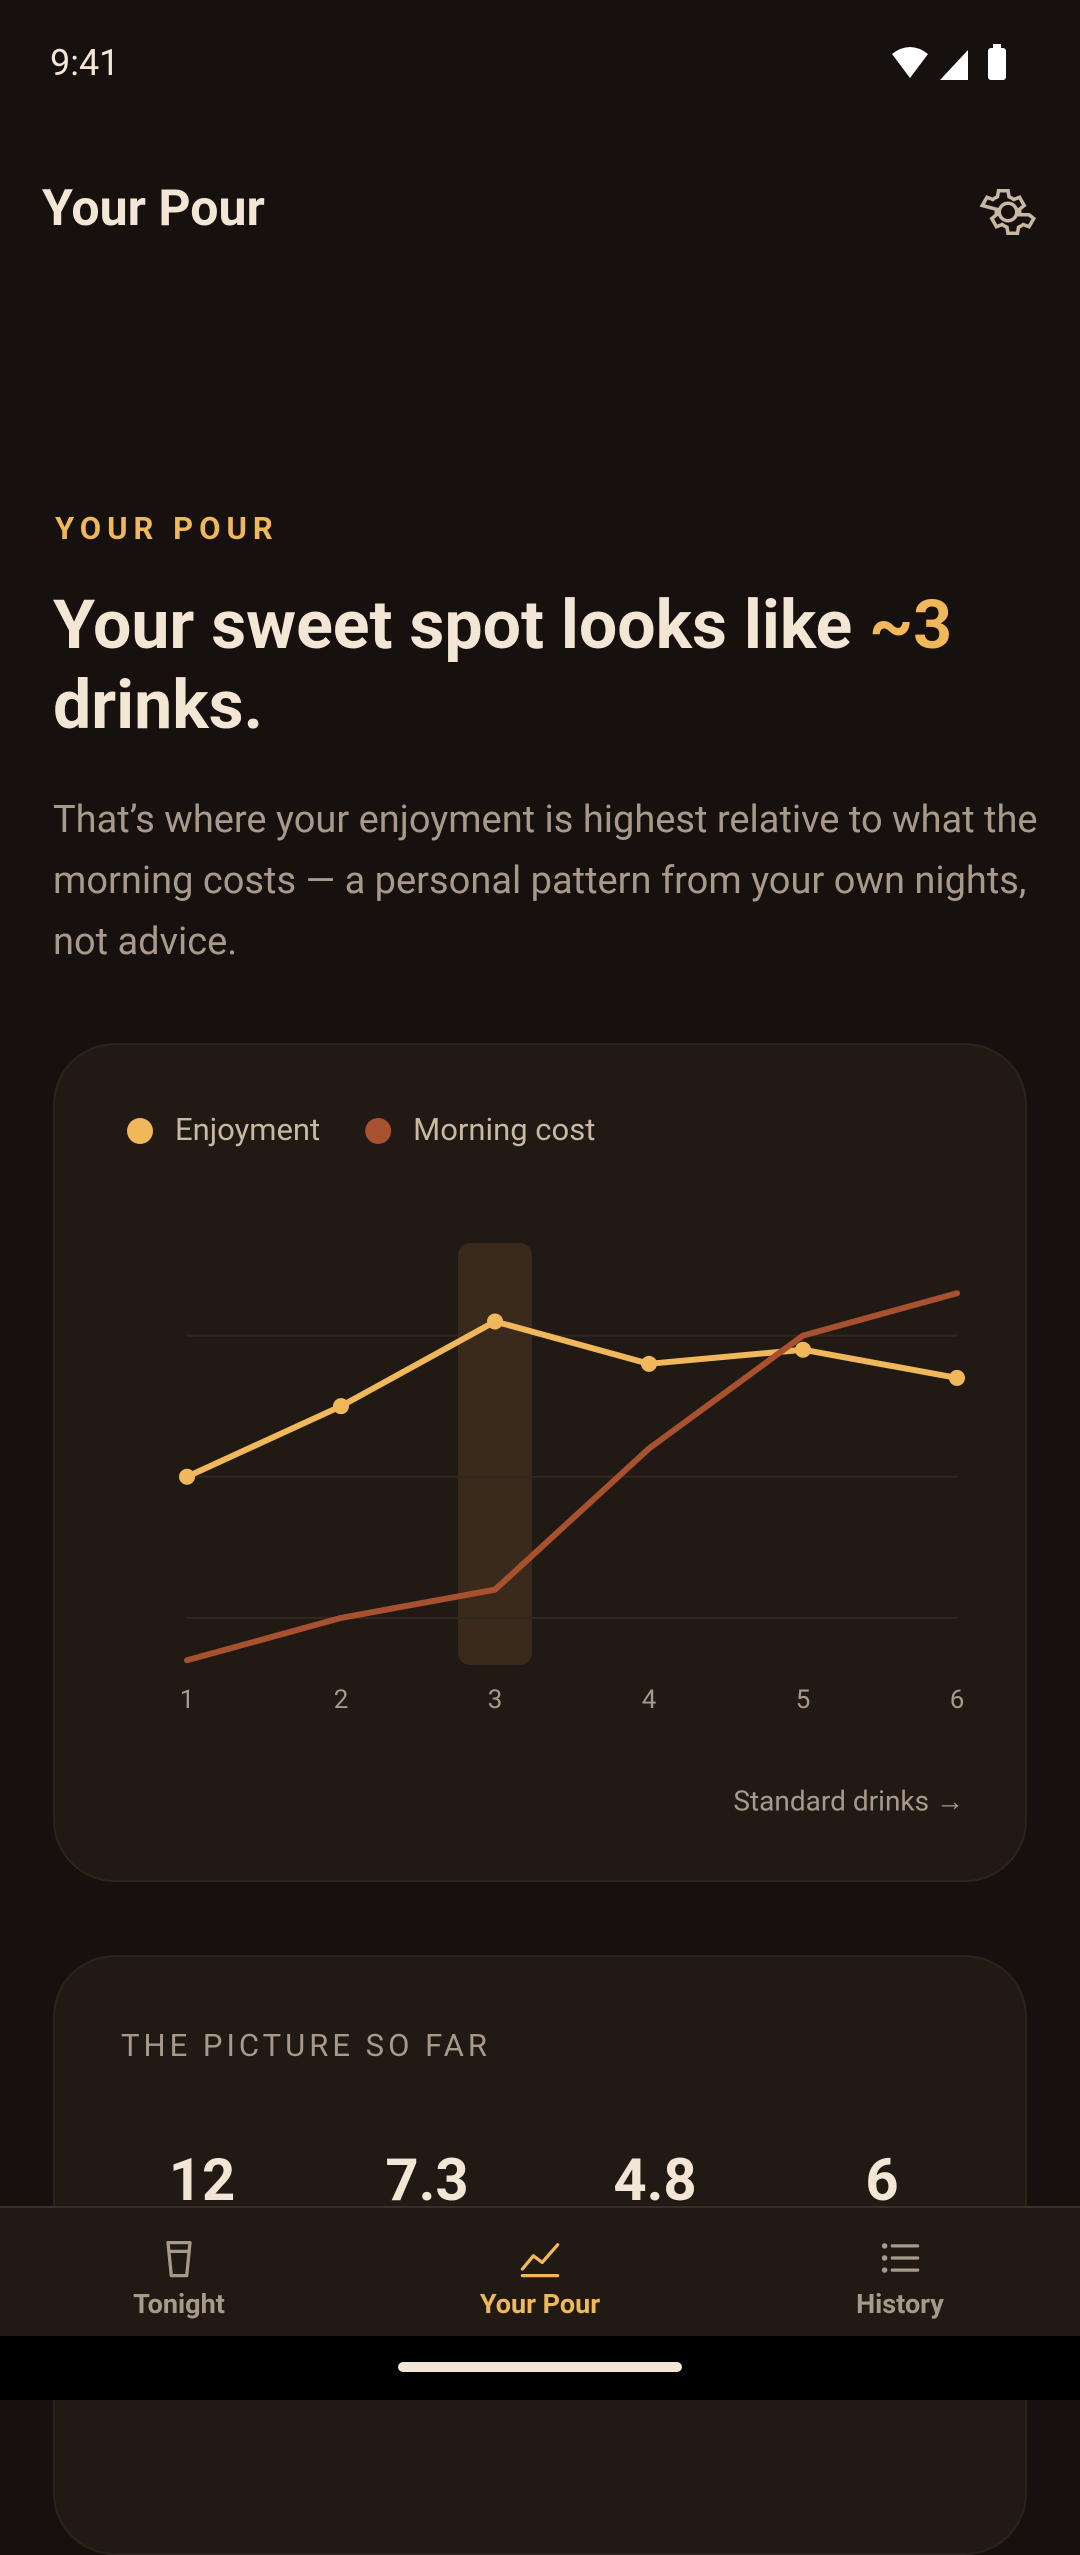 This screenshot has height=2555, width=1080. What do you see at coordinates (504, 1129) in the screenshot?
I see `legend-label: Morning cost` at bounding box center [504, 1129].